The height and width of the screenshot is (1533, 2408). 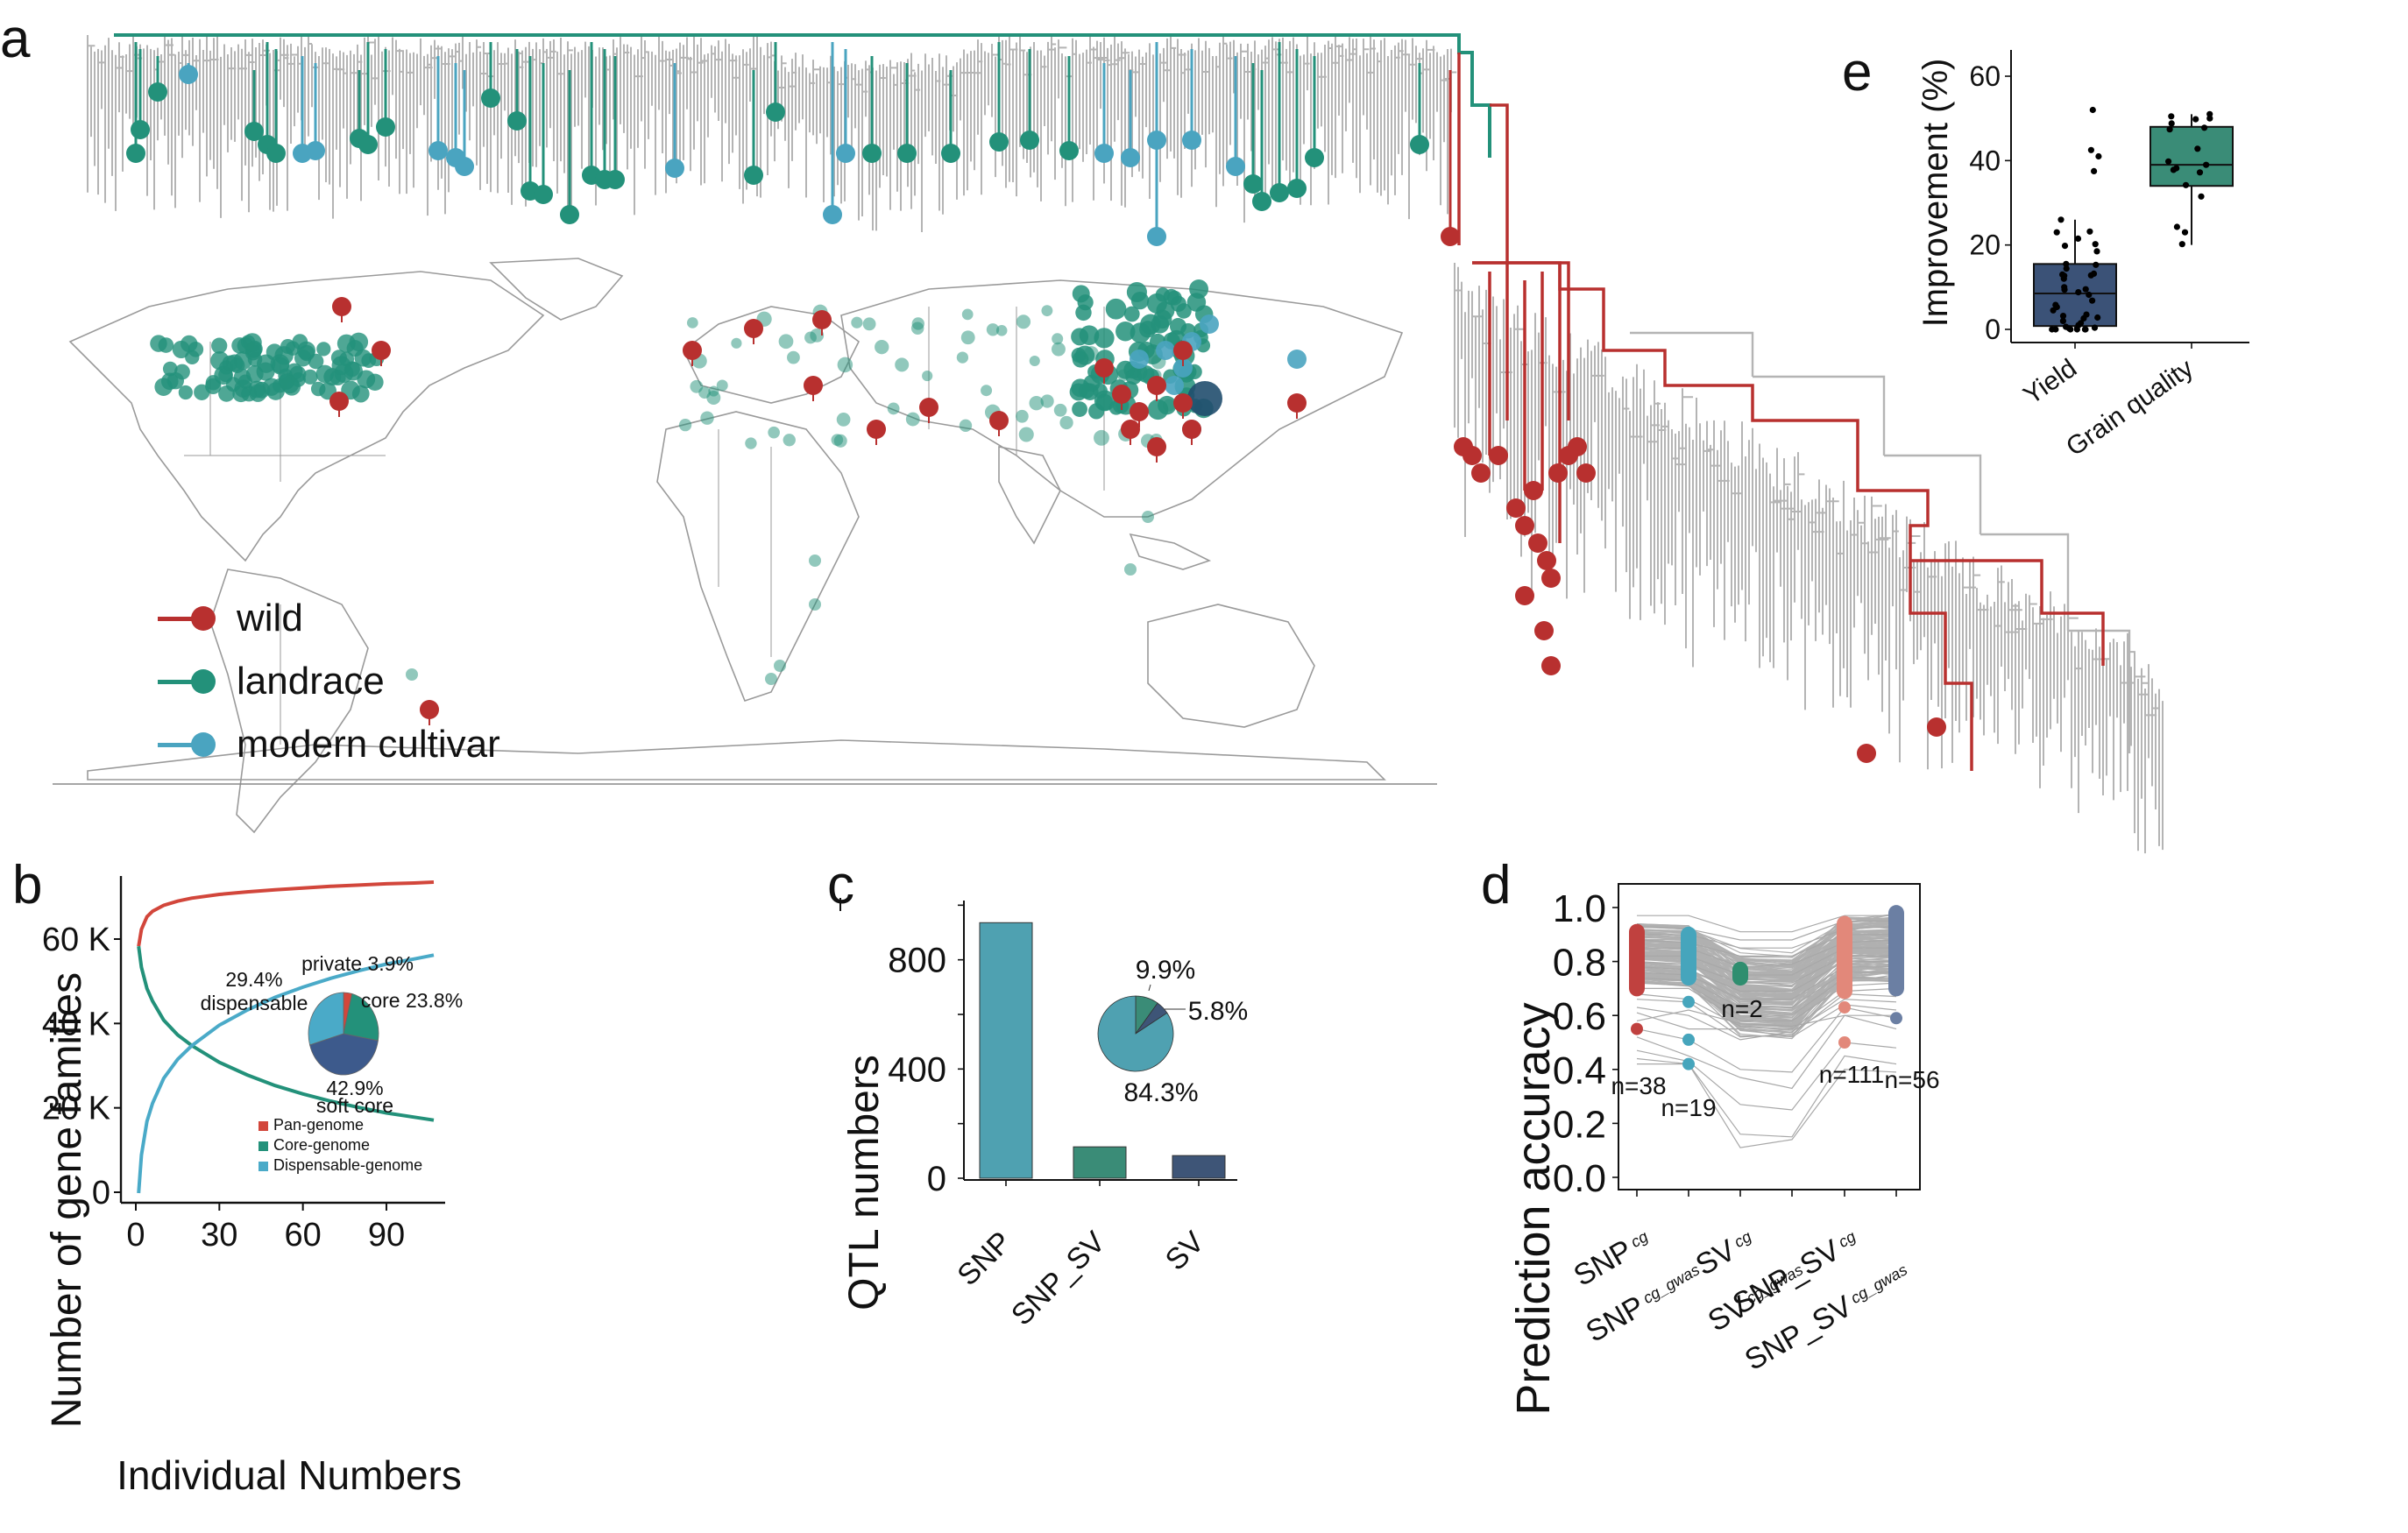 I want to click on tree-wild-lineages, so click(x=1781, y=412).